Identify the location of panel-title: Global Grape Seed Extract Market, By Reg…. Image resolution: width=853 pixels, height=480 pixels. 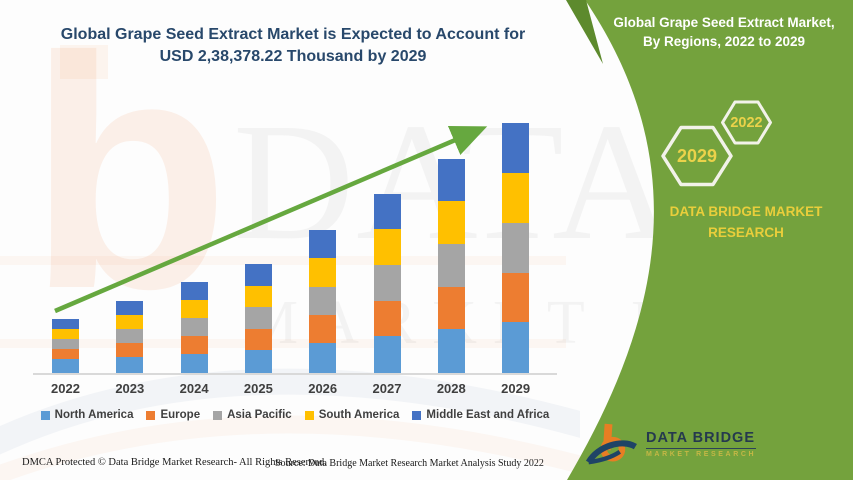
(724, 33).